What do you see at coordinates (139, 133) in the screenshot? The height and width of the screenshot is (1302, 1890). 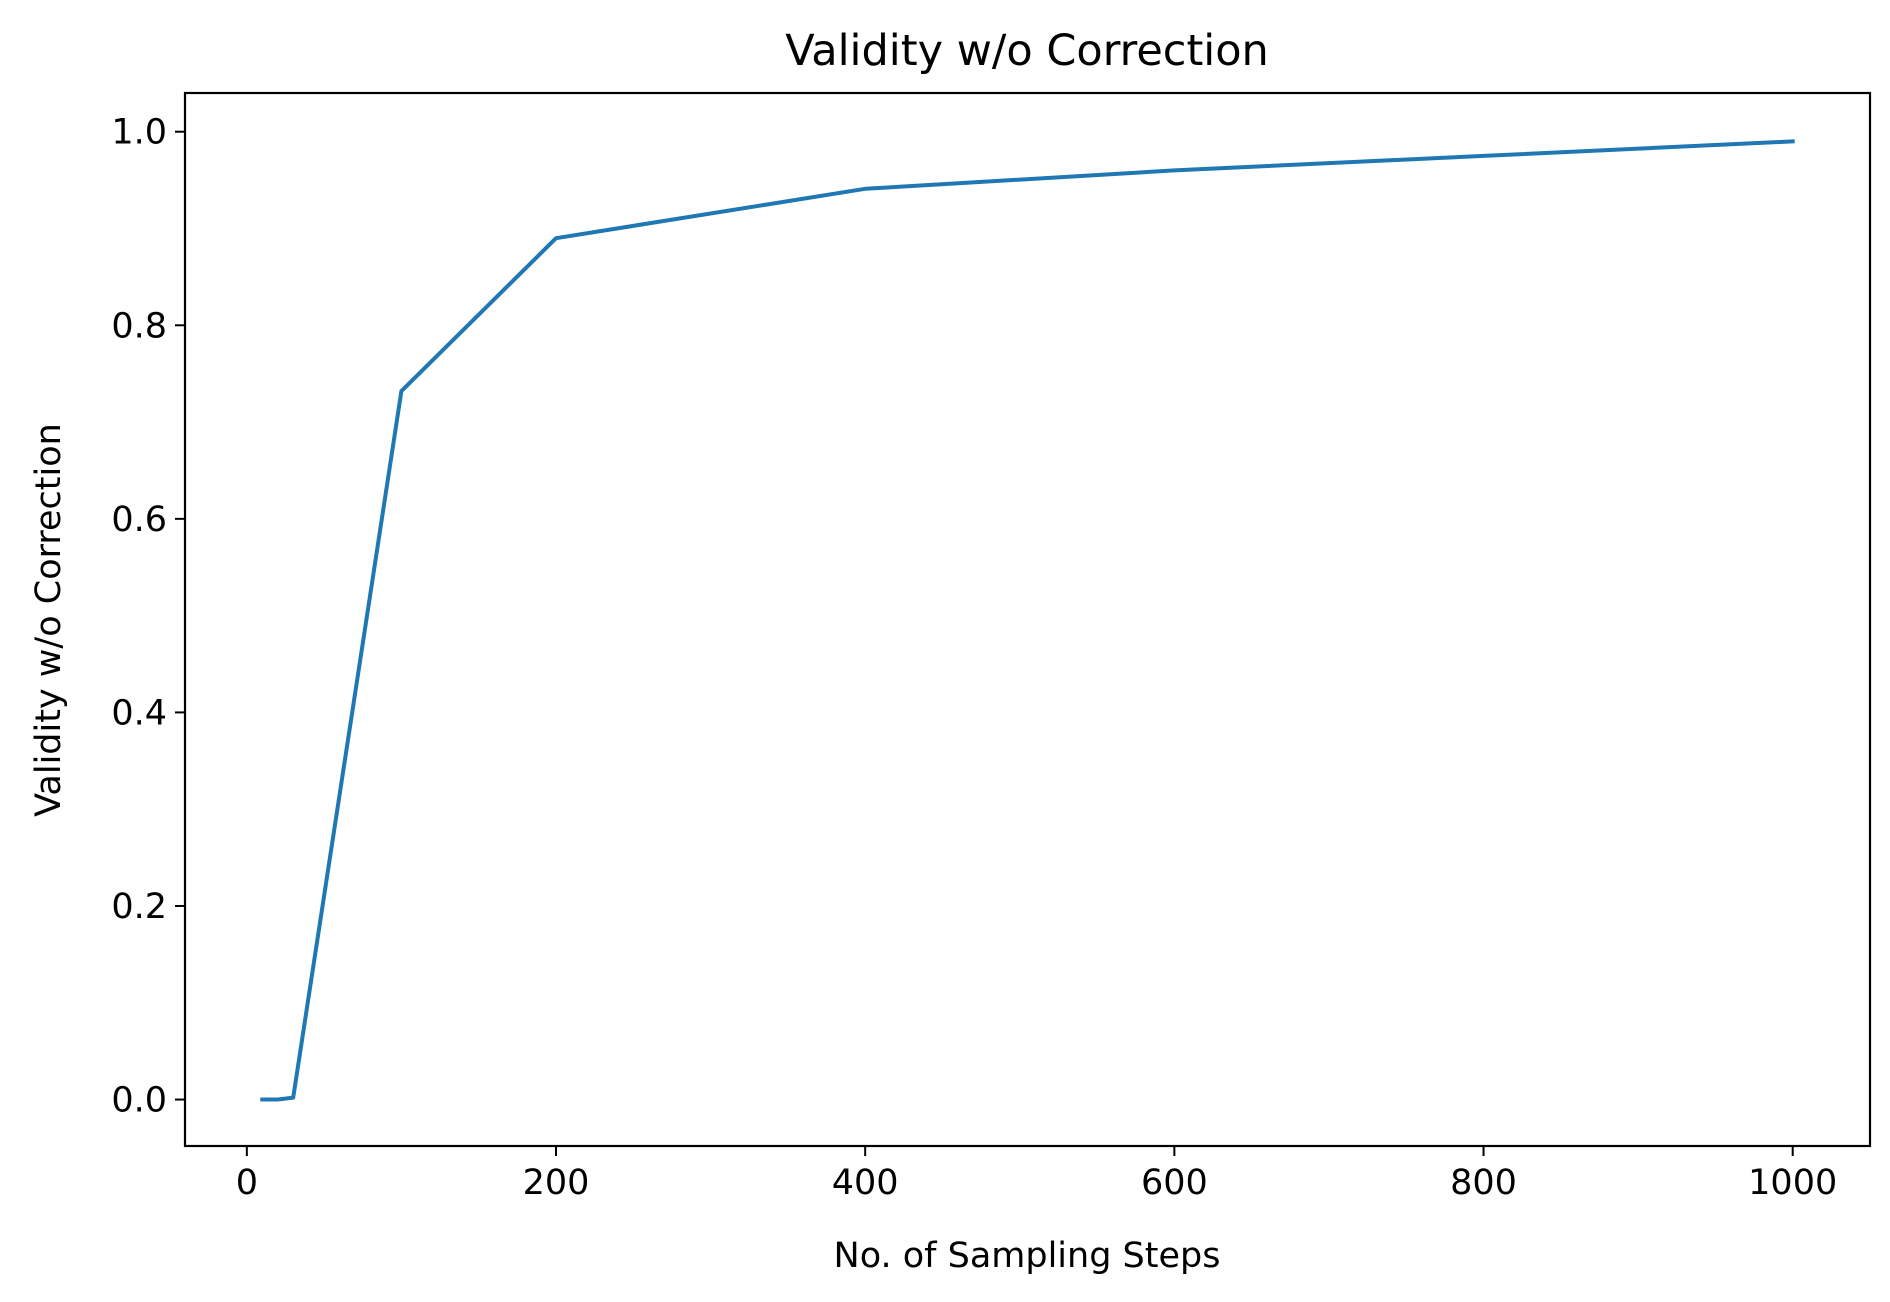 I see `y-tick-label: 1.0` at bounding box center [139, 133].